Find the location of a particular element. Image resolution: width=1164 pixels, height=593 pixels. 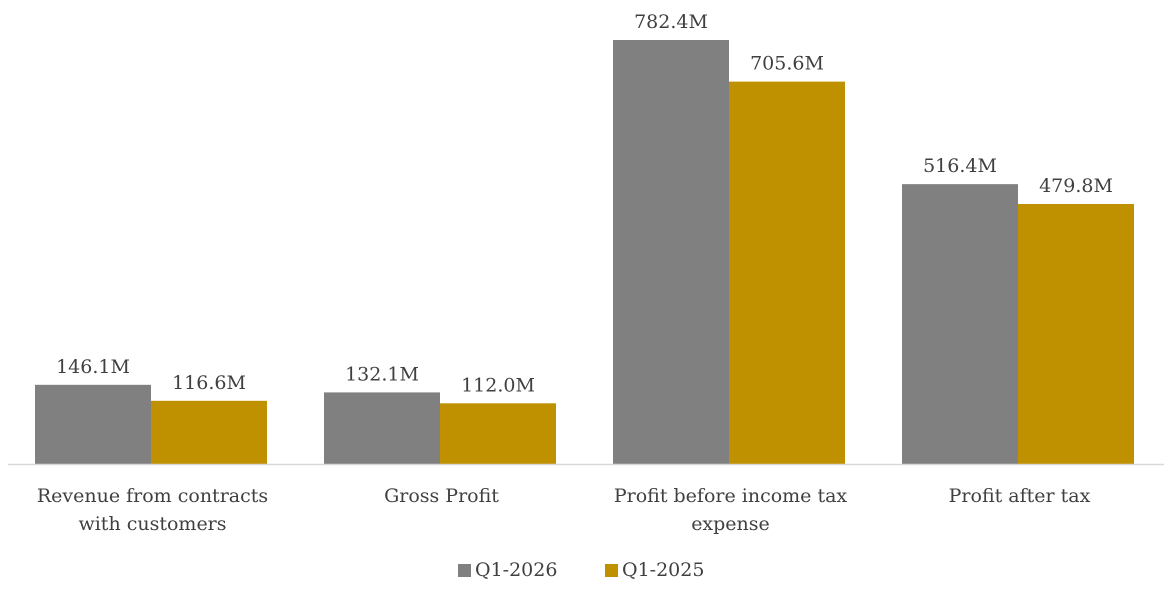

bar-q1-2025-profit-before-income-tax-expense is located at coordinates (787, 272).